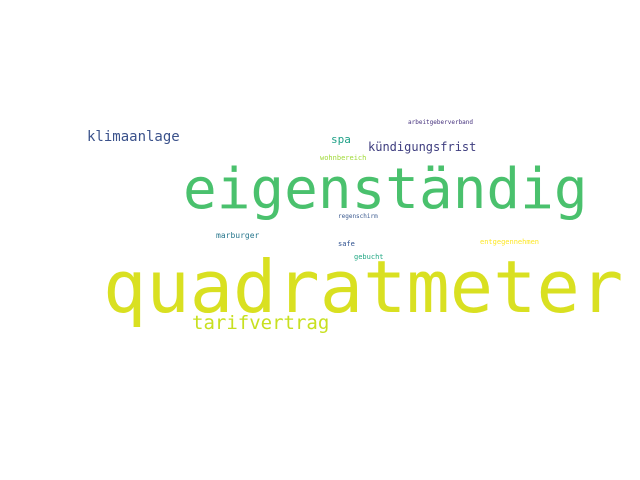  Describe the element at coordinates (385, 189) in the screenshot. I see `word-eigenstandig: eigenständig` at that location.